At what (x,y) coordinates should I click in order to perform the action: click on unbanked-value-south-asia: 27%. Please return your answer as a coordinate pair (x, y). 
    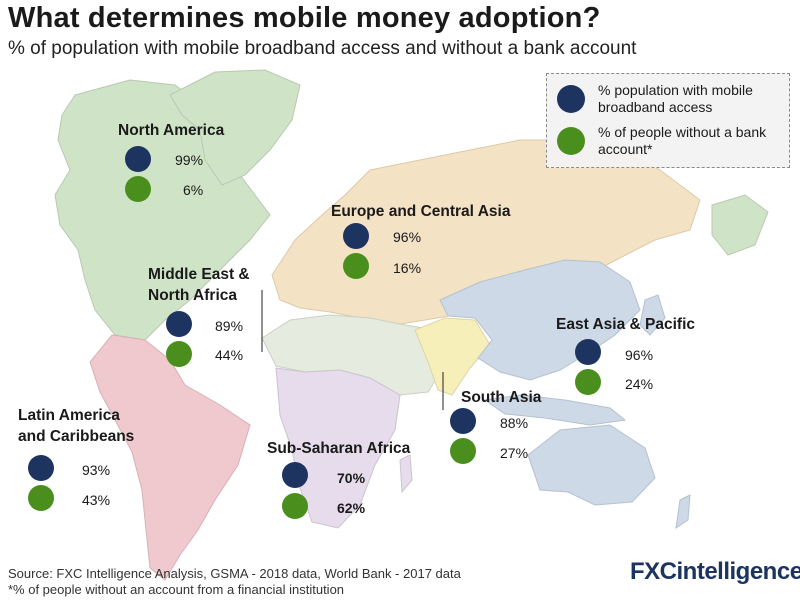
    Looking at the image, I should click on (514, 453).